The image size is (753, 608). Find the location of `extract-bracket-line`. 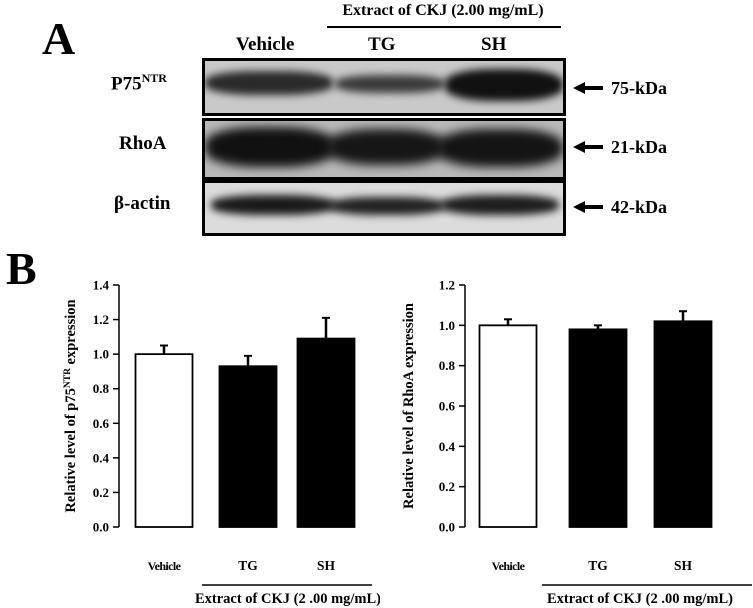

extract-bracket-line is located at coordinates (444, 27).